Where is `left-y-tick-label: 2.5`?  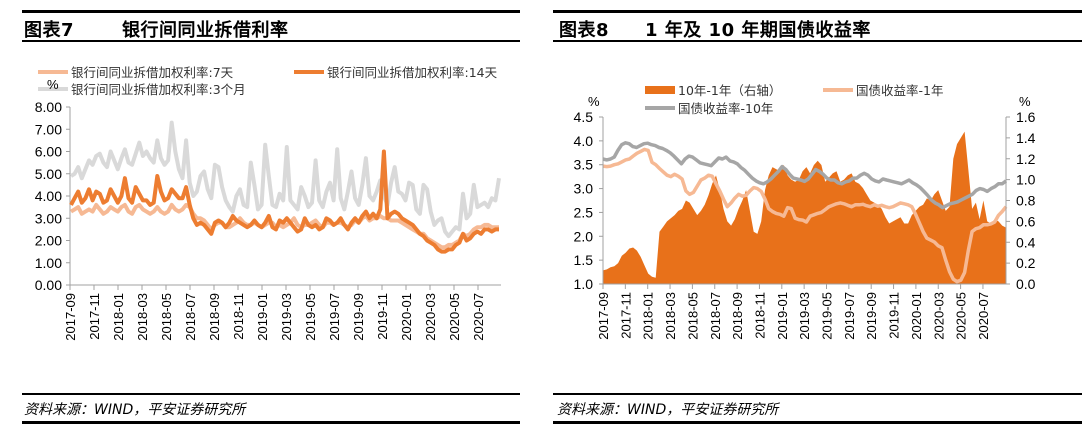
left-y-tick-label: 2.5 is located at coordinates (584, 212).